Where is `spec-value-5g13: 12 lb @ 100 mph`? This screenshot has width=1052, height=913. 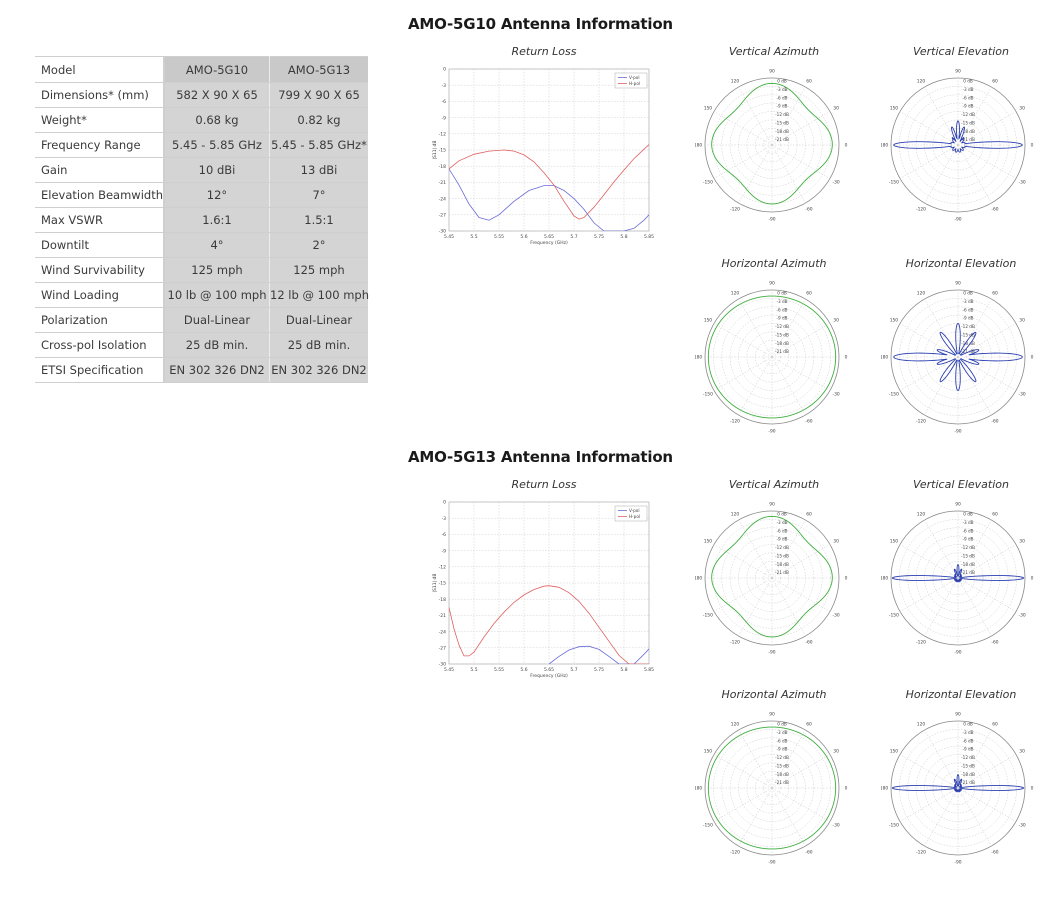
spec-value-5g13: 12 lb @ 100 mph is located at coordinates (319, 295).